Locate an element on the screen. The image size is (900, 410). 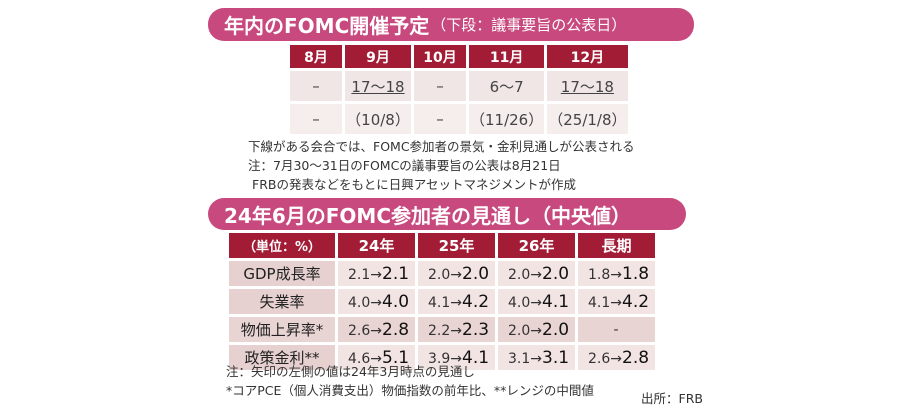
month-header: 10月 is located at coordinates (440, 56).